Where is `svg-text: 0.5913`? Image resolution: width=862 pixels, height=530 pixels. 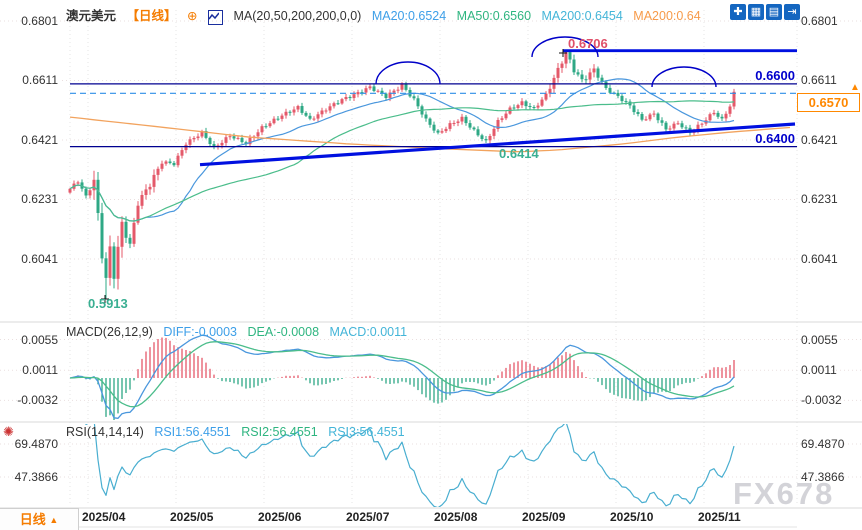
svg-text: 0.5913 is located at coordinates (108, 303).